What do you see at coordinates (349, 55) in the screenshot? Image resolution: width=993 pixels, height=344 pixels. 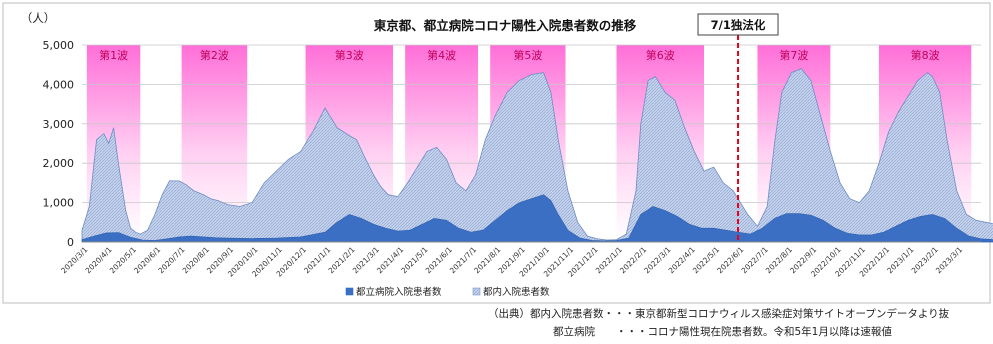 I see `wave-label: 第3波` at bounding box center [349, 55].